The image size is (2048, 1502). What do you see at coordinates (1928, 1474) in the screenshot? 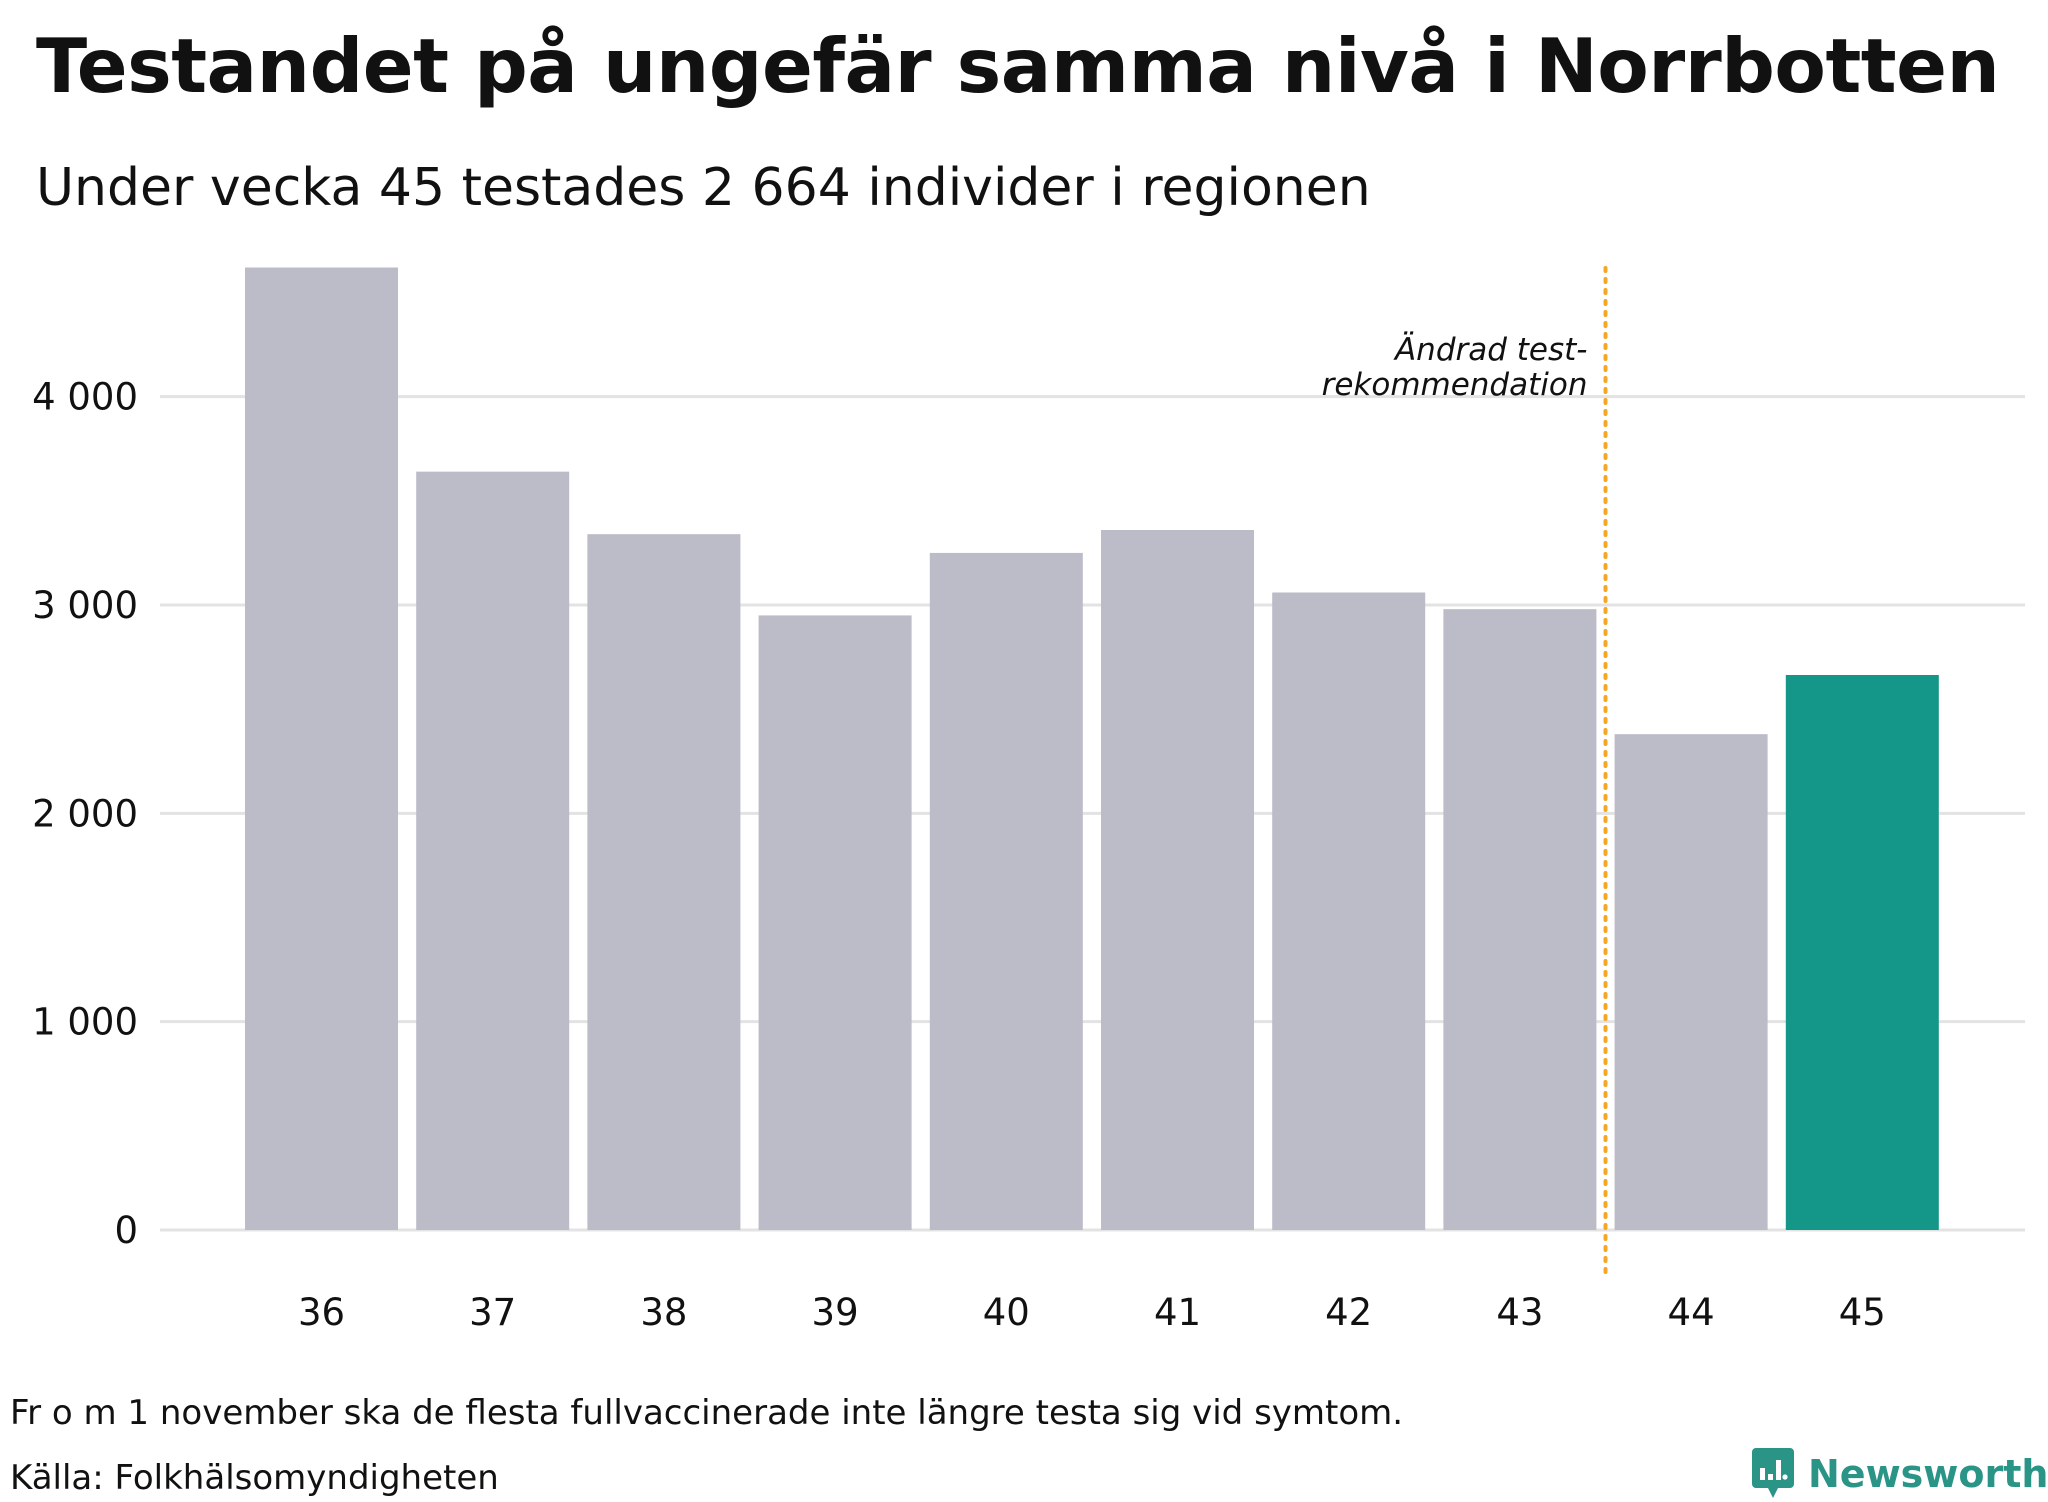
I see `brand-name: Newsworthy` at bounding box center [1928, 1474].